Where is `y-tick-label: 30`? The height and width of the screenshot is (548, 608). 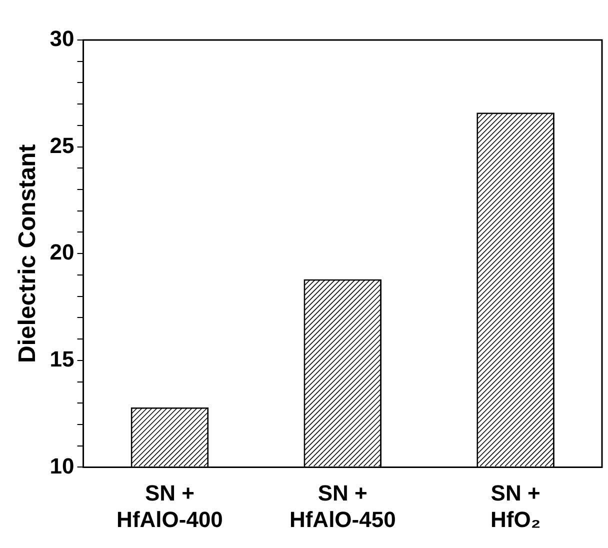
y-tick-label: 30 is located at coordinates (62, 39).